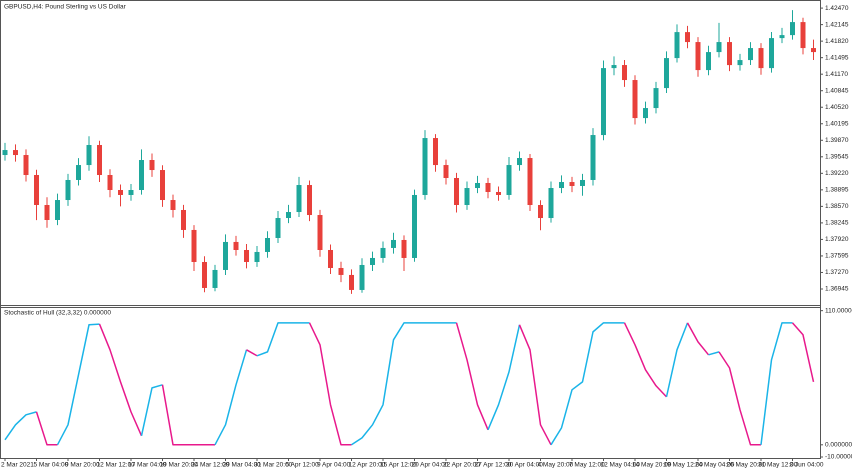 The width and height of the screenshot is (852, 470). I want to click on x-tick-label: 31 Mar 20:00, so click(273, 465).